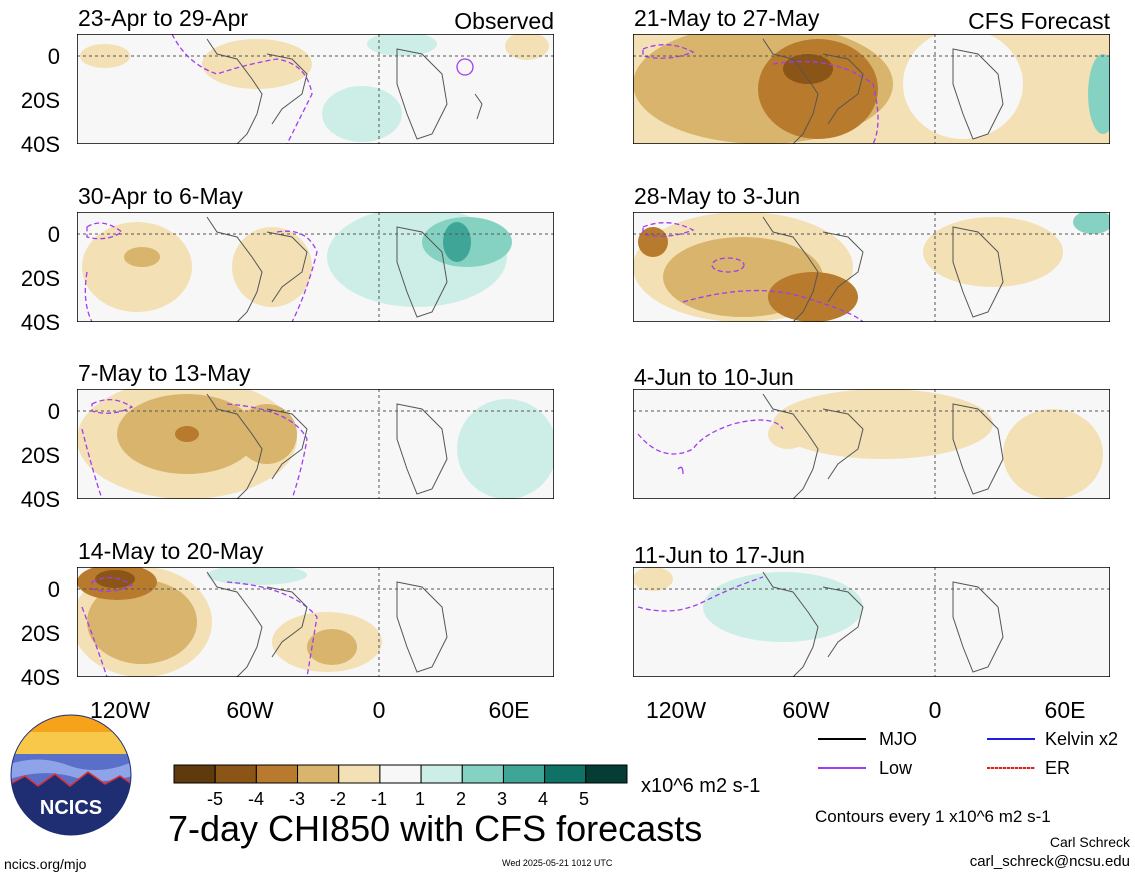  What do you see at coordinates (460, 799) in the screenshot?
I see `colorbar-label: 2` at bounding box center [460, 799].